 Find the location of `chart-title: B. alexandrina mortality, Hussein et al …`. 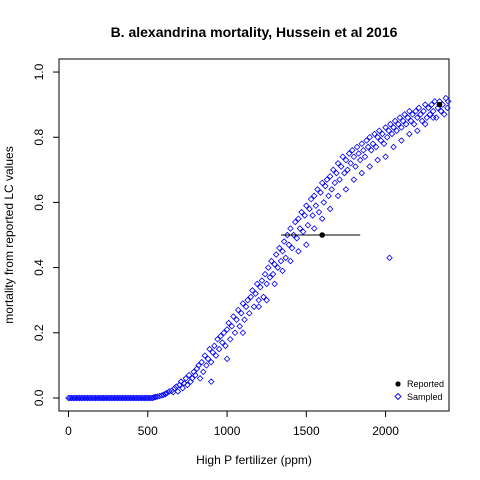

chart-title: B. alexandrina mortality, Hussein et al … is located at coordinates (254, 32).